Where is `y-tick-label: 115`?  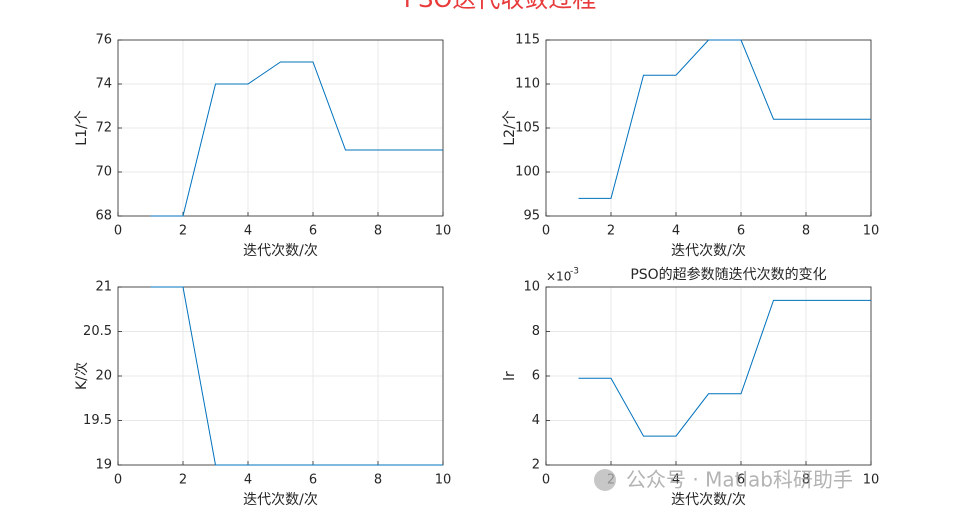
y-tick-label: 115 is located at coordinates (527, 40).